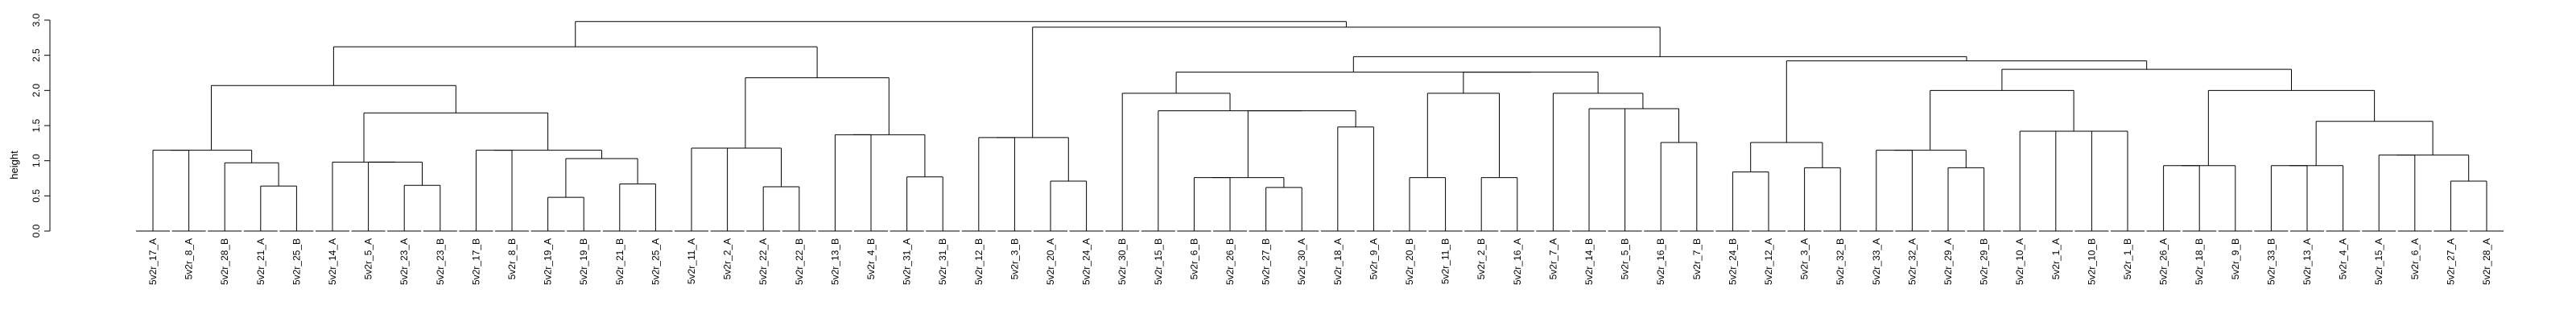  What do you see at coordinates (36, 196) in the screenshot?
I see `y-tick-label: 0.5` at bounding box center [36, 196].